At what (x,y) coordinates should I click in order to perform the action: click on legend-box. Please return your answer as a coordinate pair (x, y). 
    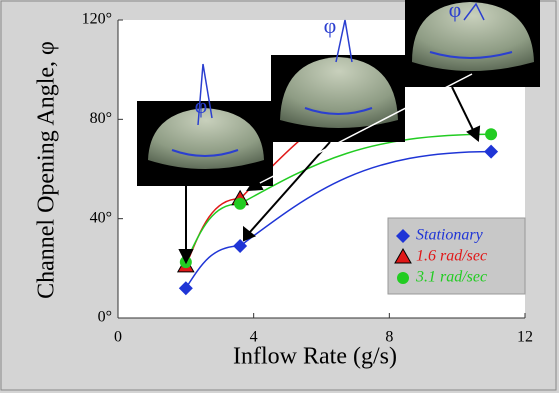
    Looking at the image, I should click on (456, 256).